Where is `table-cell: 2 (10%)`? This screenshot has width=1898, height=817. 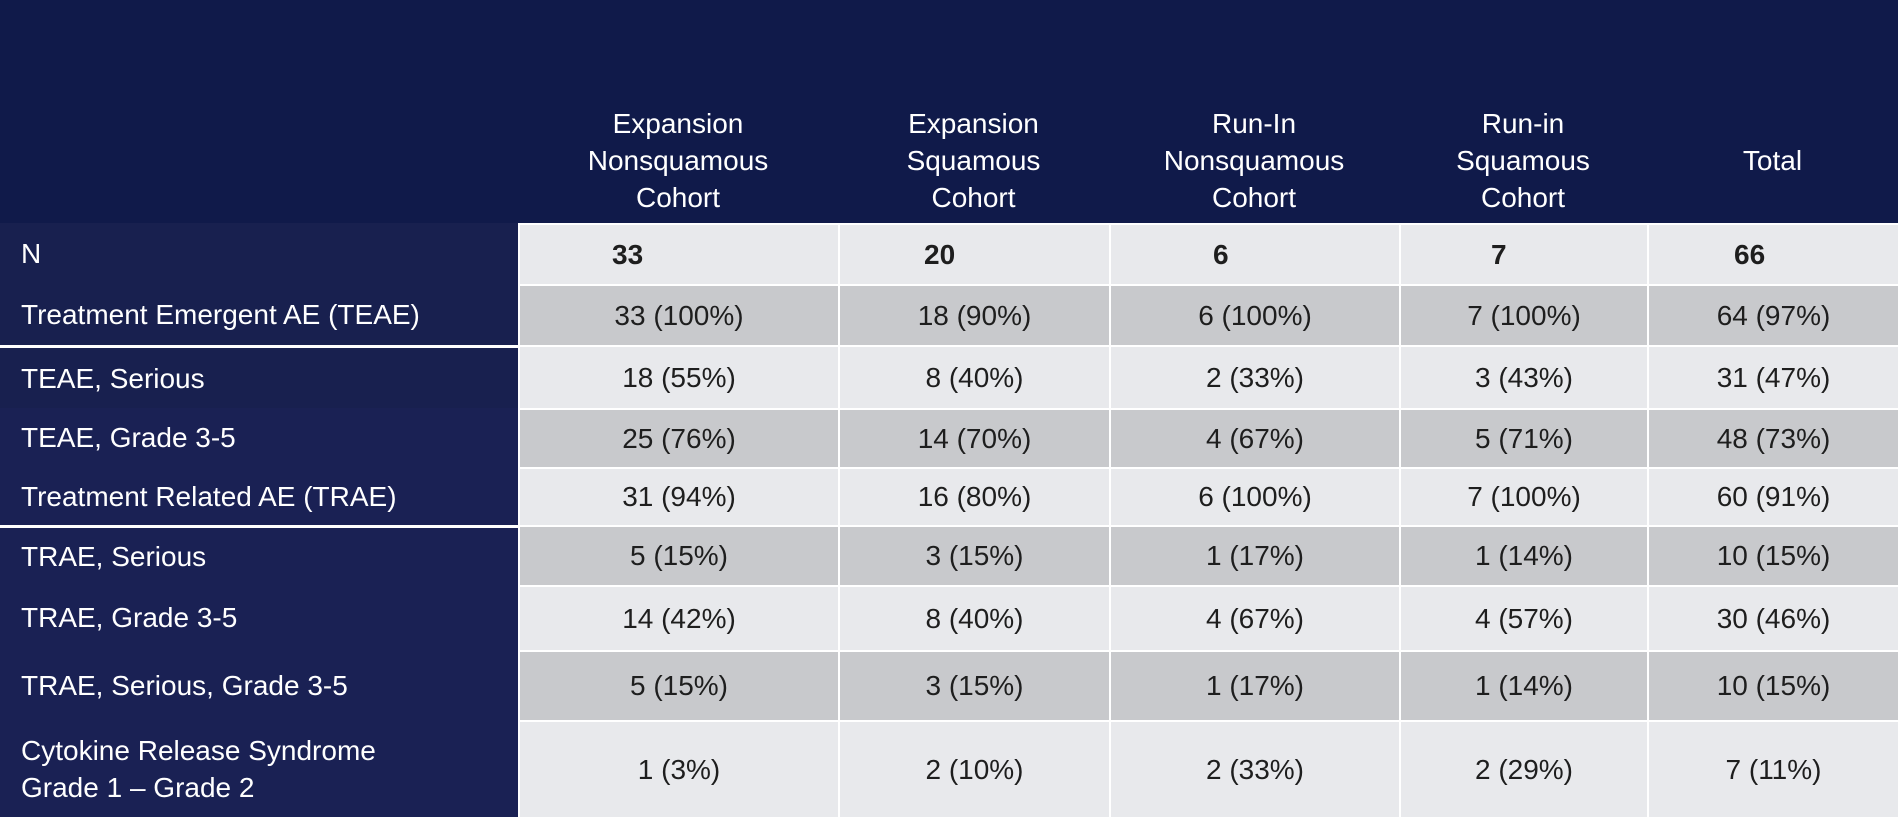
table-cell: 2 (10%) is located at coordinates (973, 768).